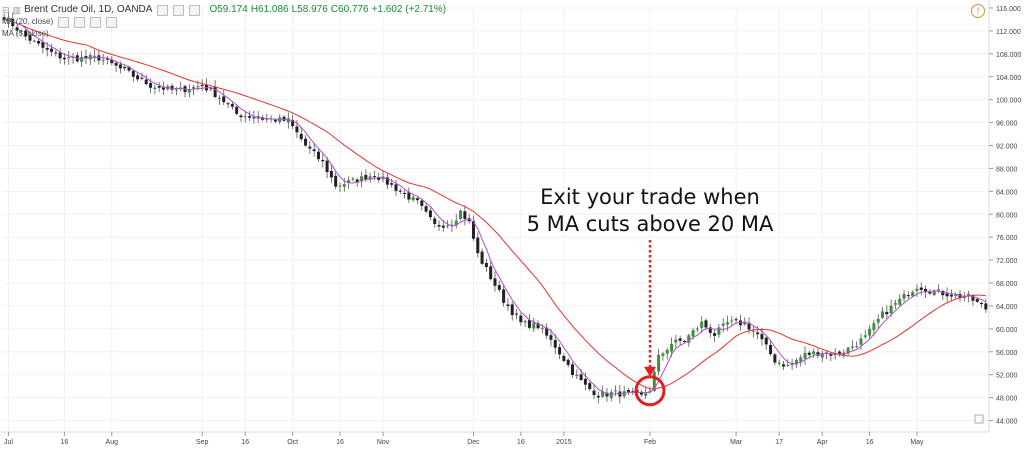  Describe the element at coordinates (1008, 101) in the screenshot. I see `price-tick-label: 100.000` at that location.